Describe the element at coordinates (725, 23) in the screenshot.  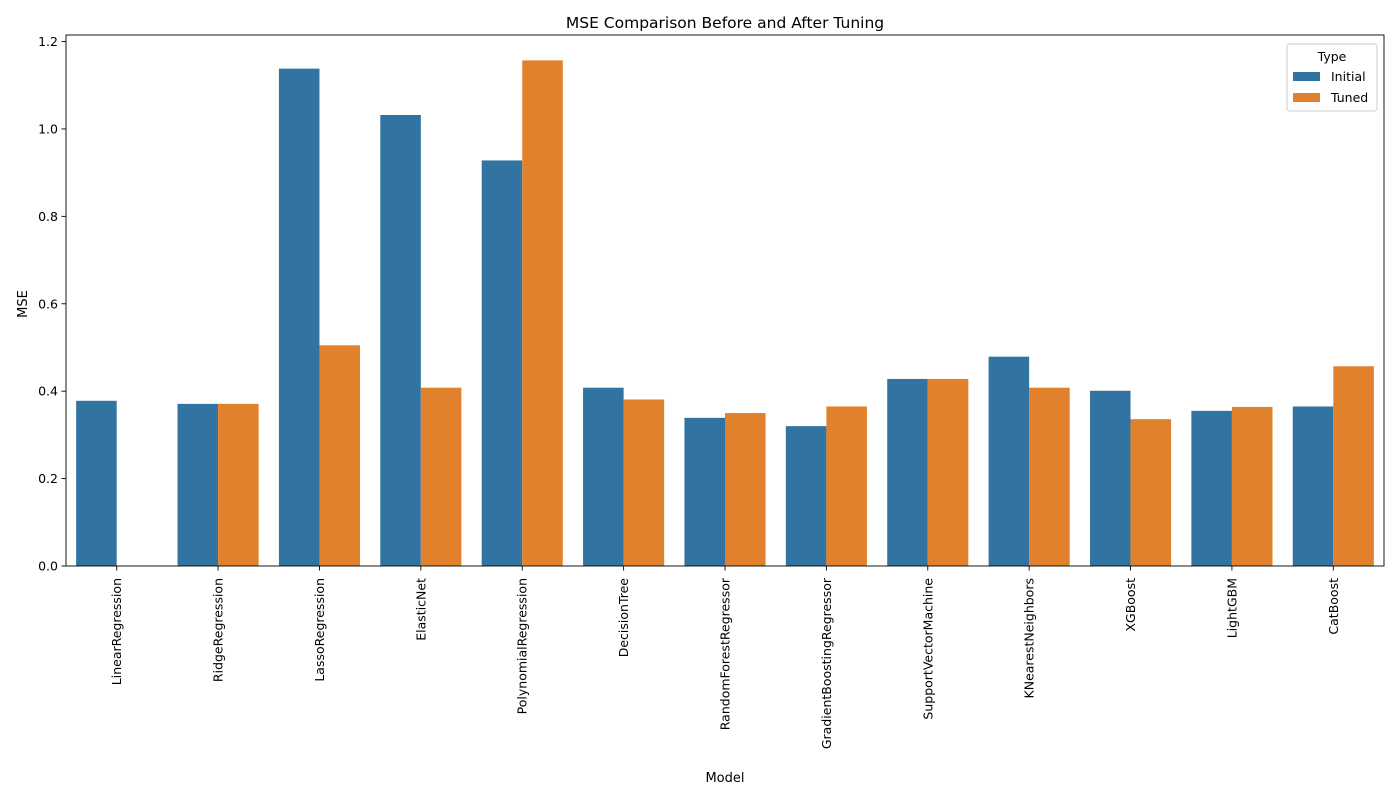
I see `chart-title: MSE Comparison Before and After Tuning` at that location.